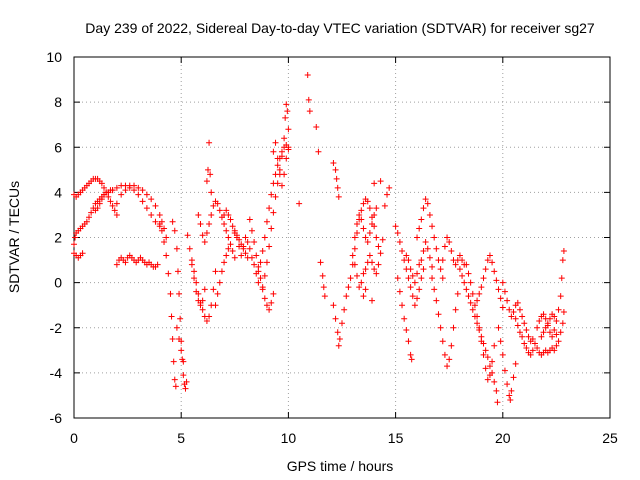 The height and width of the screenshot is (480, 640). What do you see at coordinates (14, 237) in the screenshot?
I see `y-axis-label: SDTVAR / TECUs` at bounding box center [14, 237].